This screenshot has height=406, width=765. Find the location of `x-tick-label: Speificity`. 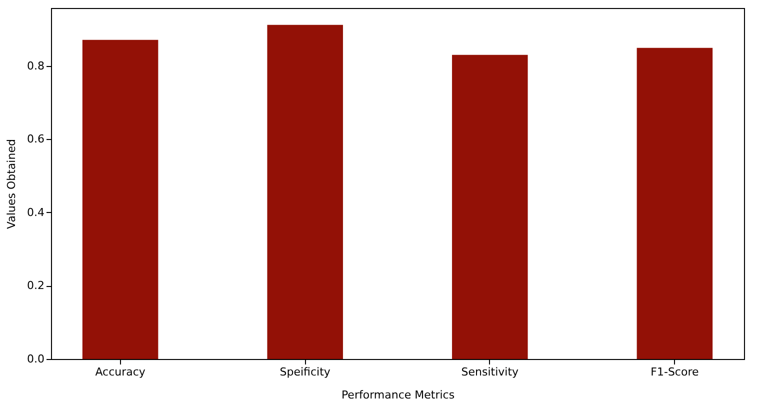

x-tick-label: Speificity is located at coordinates (305, 372).